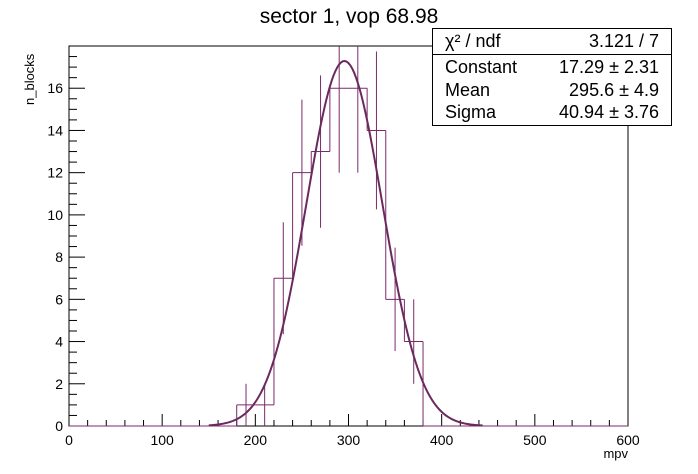  I want to click on y-tick-label: 0, so click(59, 426).